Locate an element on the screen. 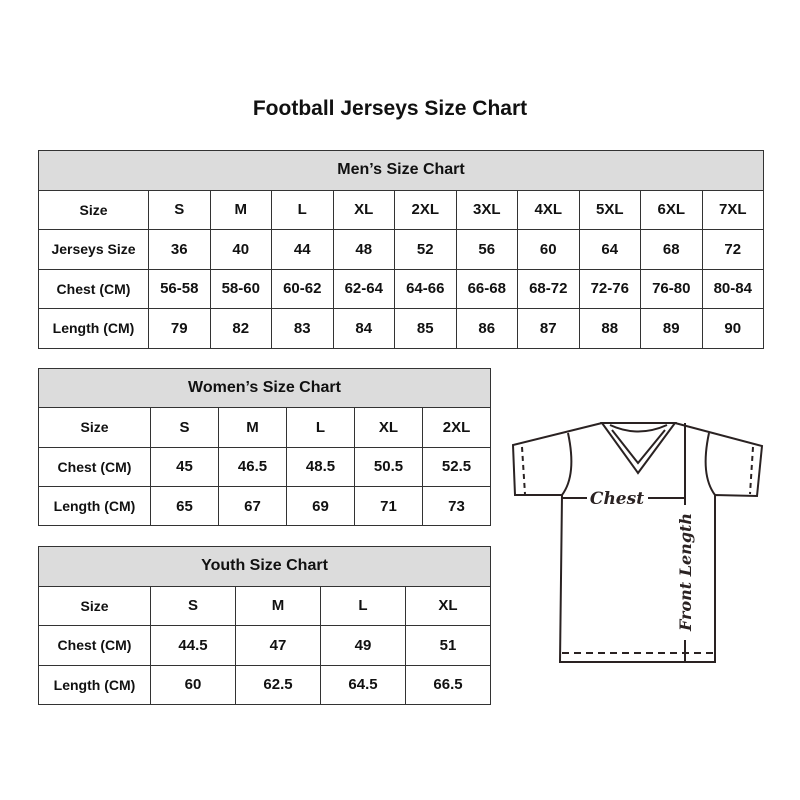 Image resolution: width=800 pixels, height=800 pixels. size-cell: 82 is located at coordinates (240, 328).